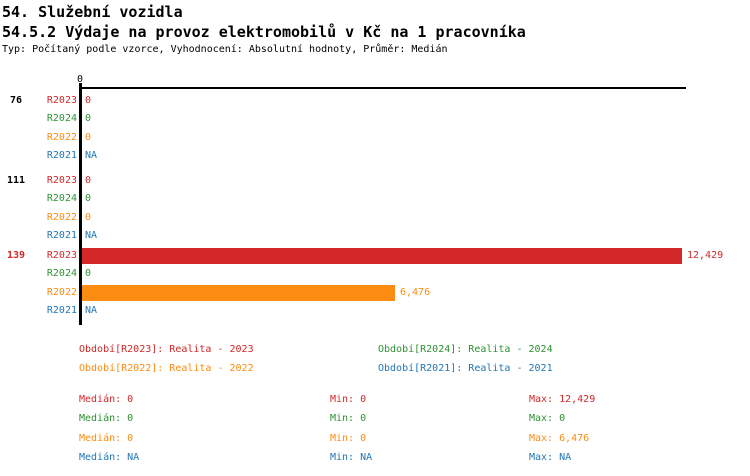 The width and height of the screenshot is (750, 476). What do you see at coordinates (166, 349) in the screenshot?
I see `legend-item: Období[R2023]: Realita - 2023` at bounding box center [166, 349].